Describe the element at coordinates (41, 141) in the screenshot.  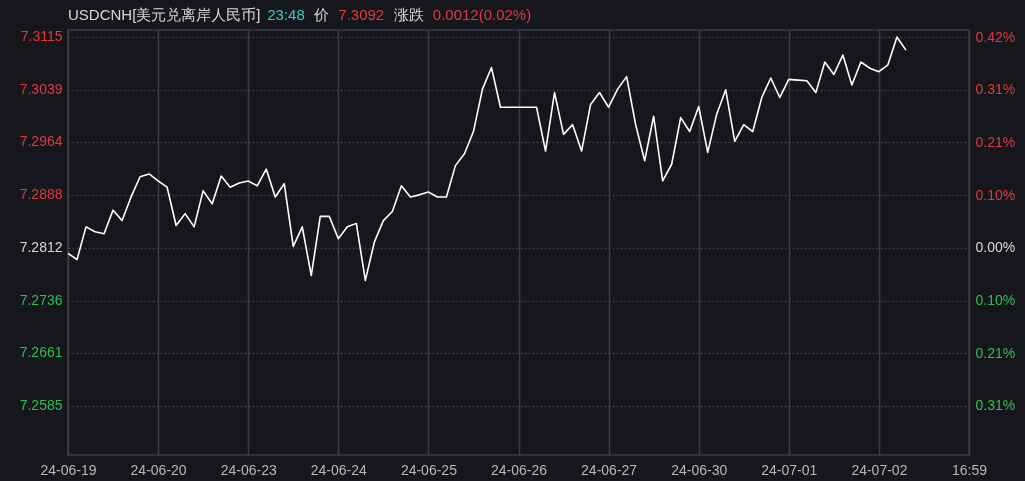
I see `y-tick-label: 7.2964` at that location.